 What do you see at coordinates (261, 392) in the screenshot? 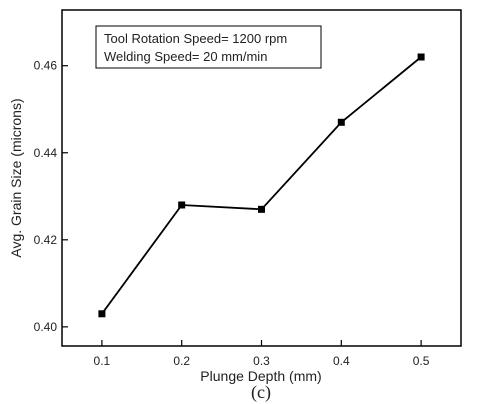
I see `figure-caption: (c)` at bounding box center [261, 392].